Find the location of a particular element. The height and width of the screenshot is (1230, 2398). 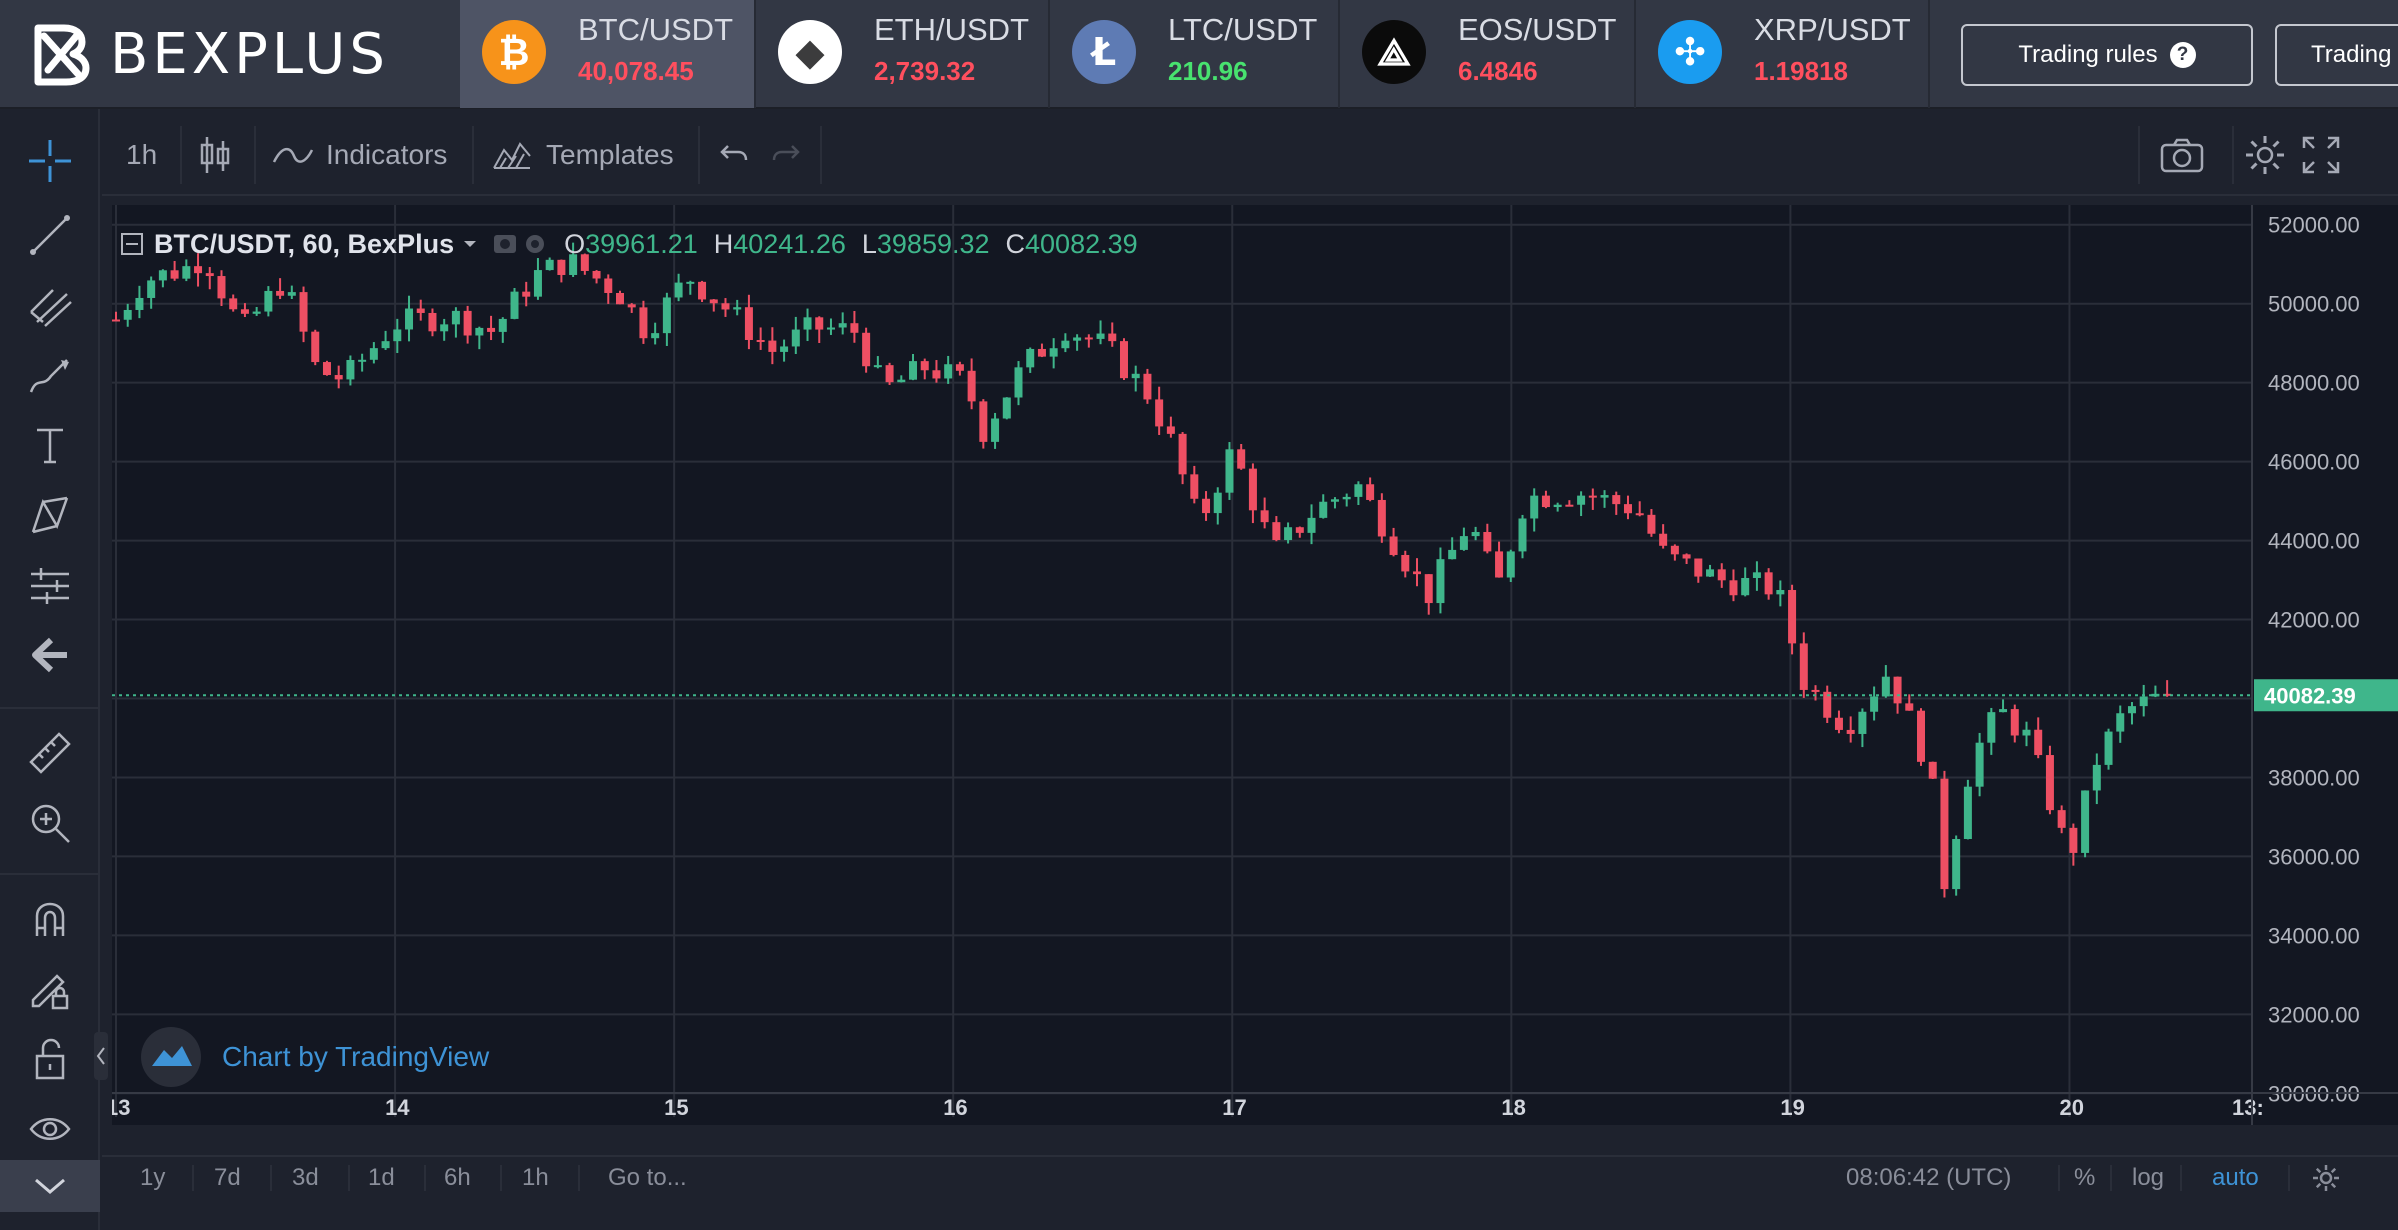

tradingview-watermark: Chart by TradingView is located at coordinates (314, 1057).